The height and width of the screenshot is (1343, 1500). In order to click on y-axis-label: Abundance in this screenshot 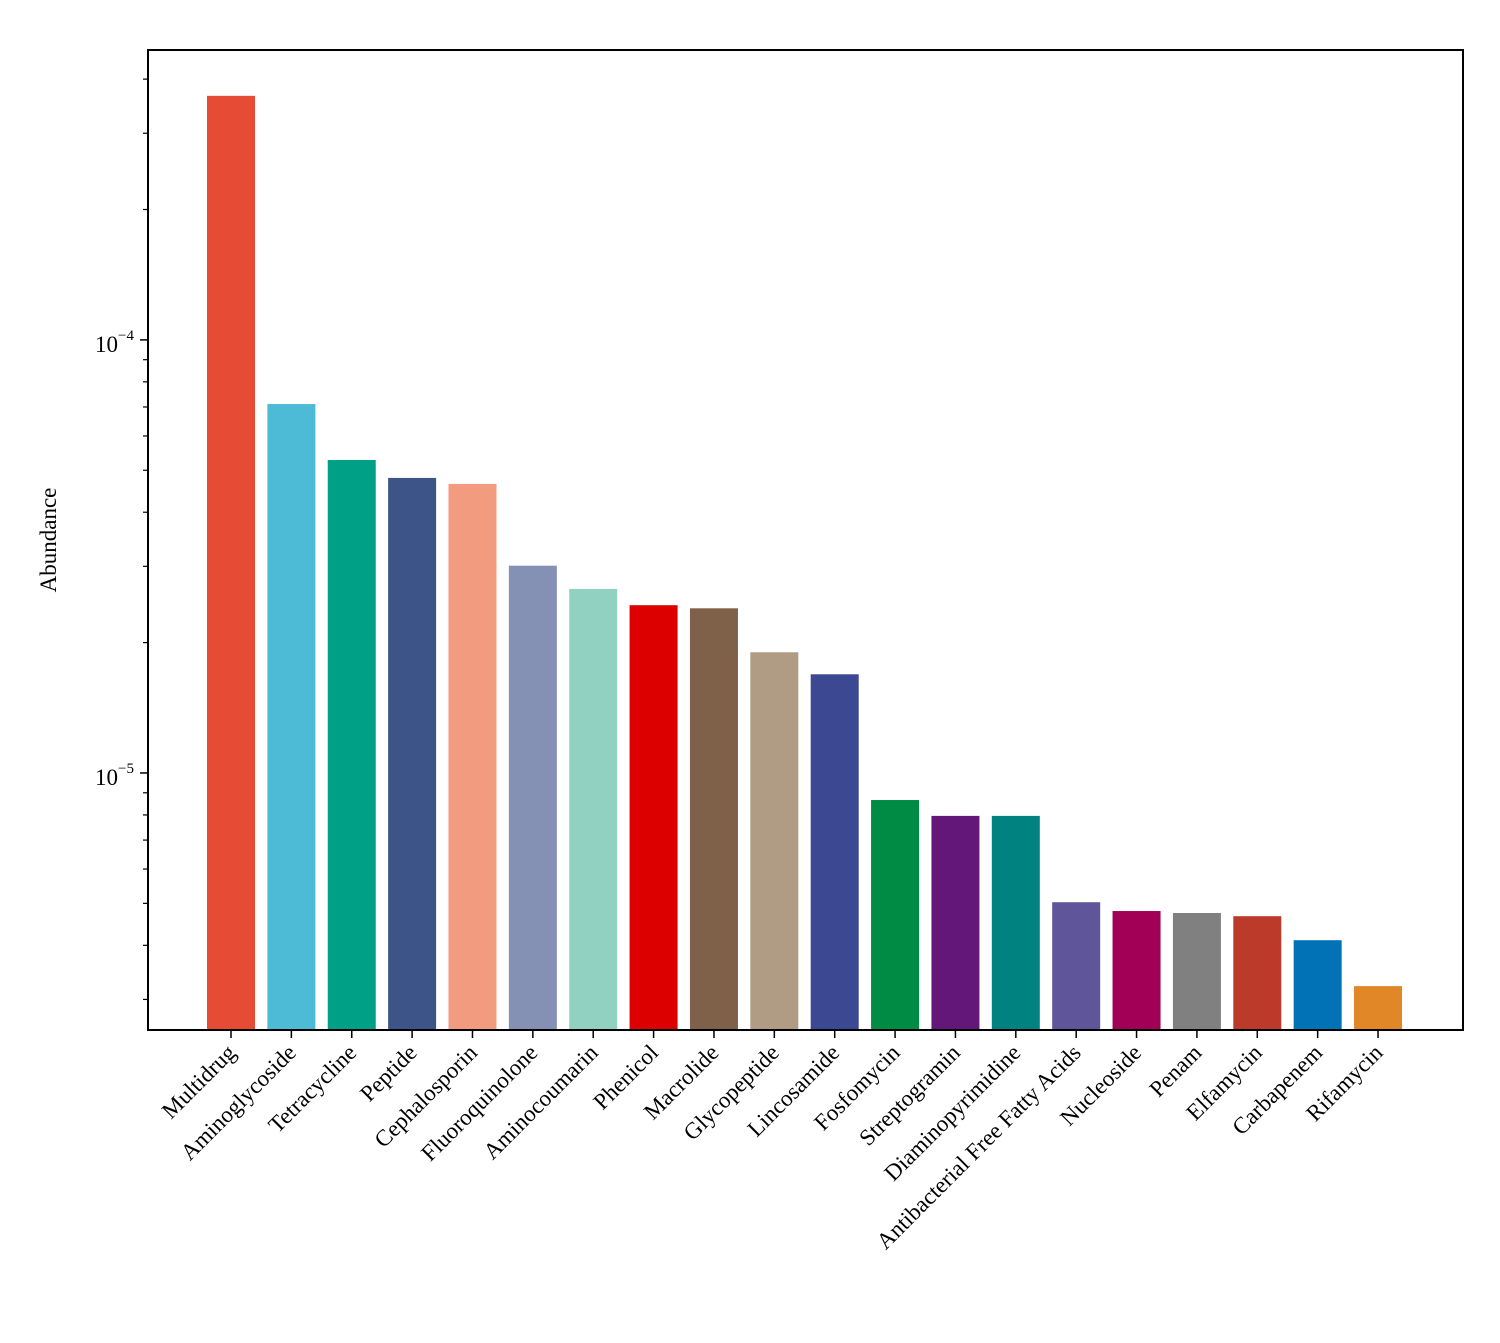, I will do `click(48, 540)`.